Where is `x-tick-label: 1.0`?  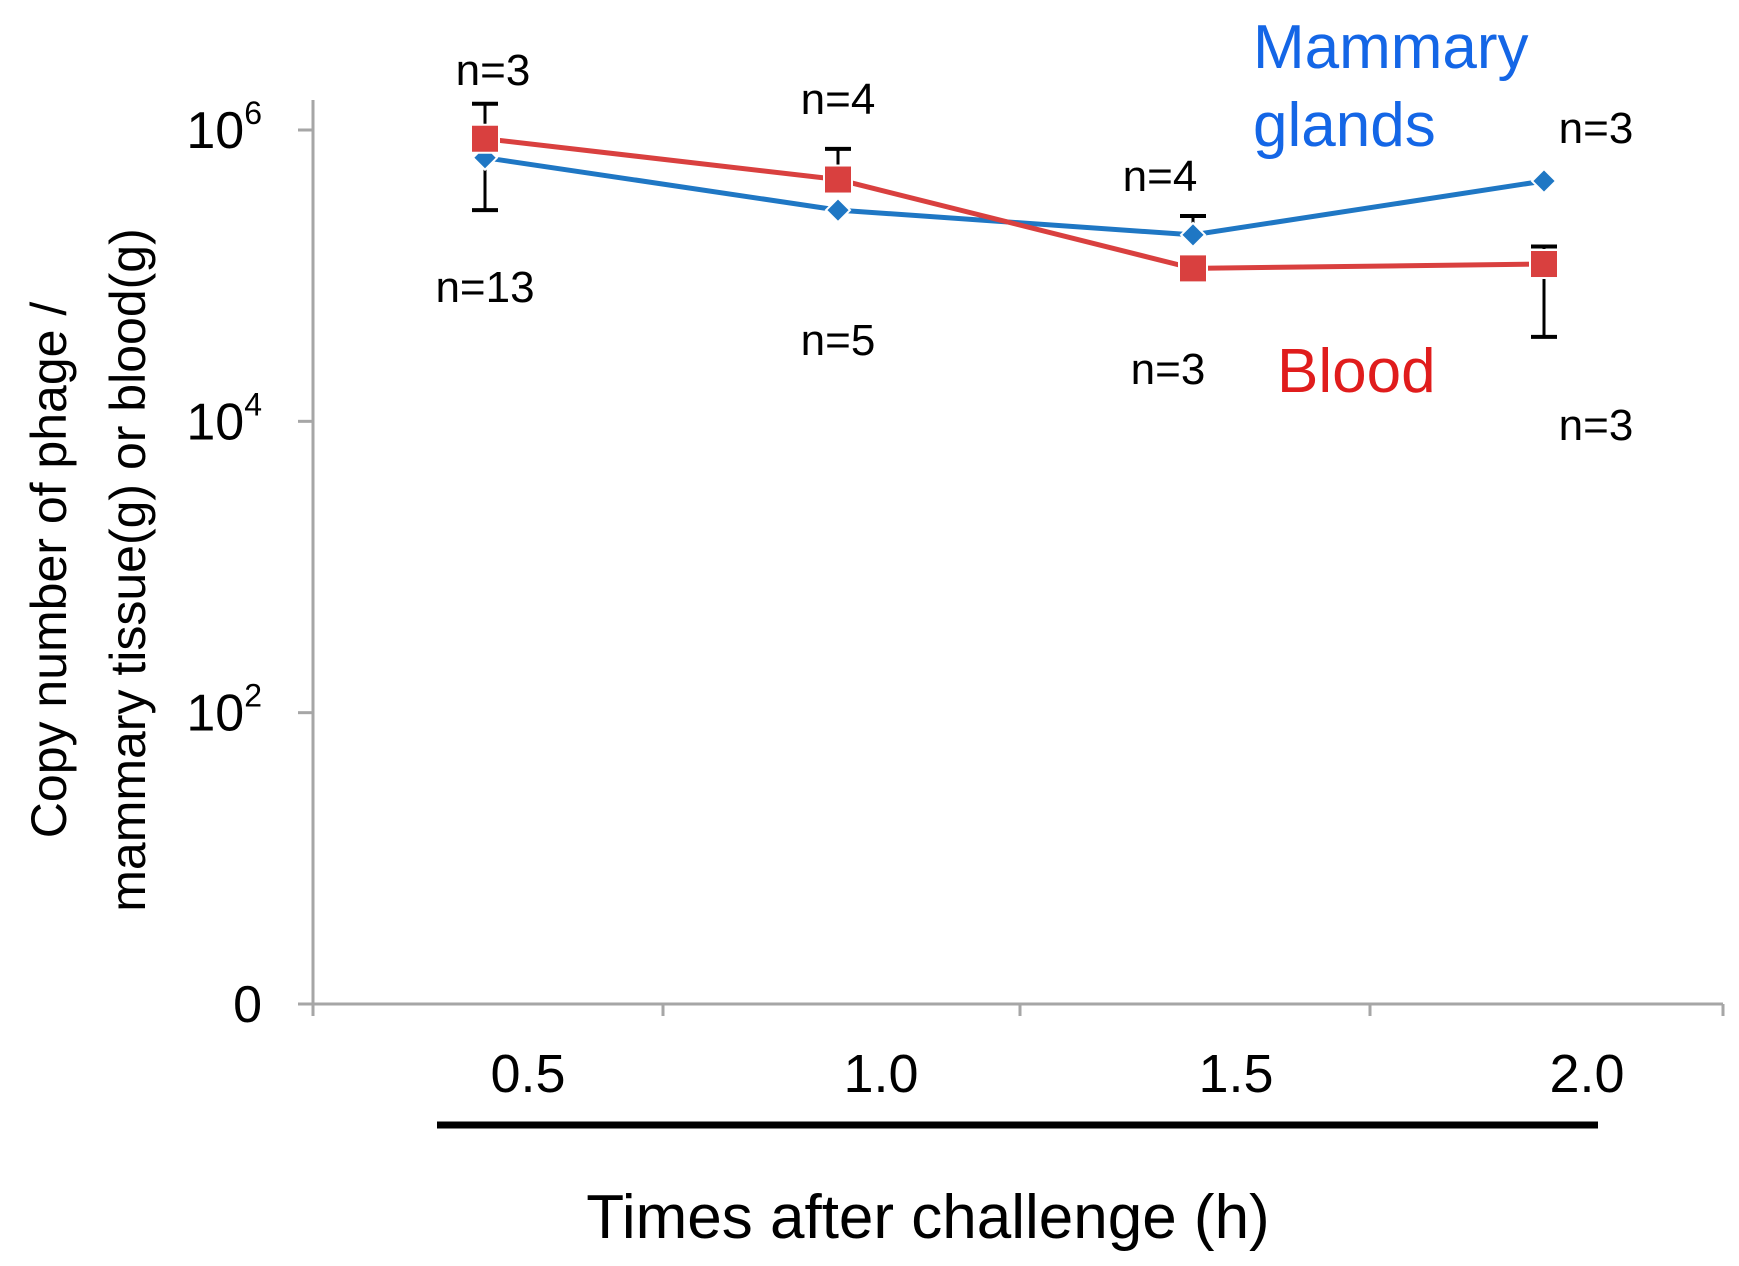
x-tick-label: 1.0 is located at coordinates (880, 1074).